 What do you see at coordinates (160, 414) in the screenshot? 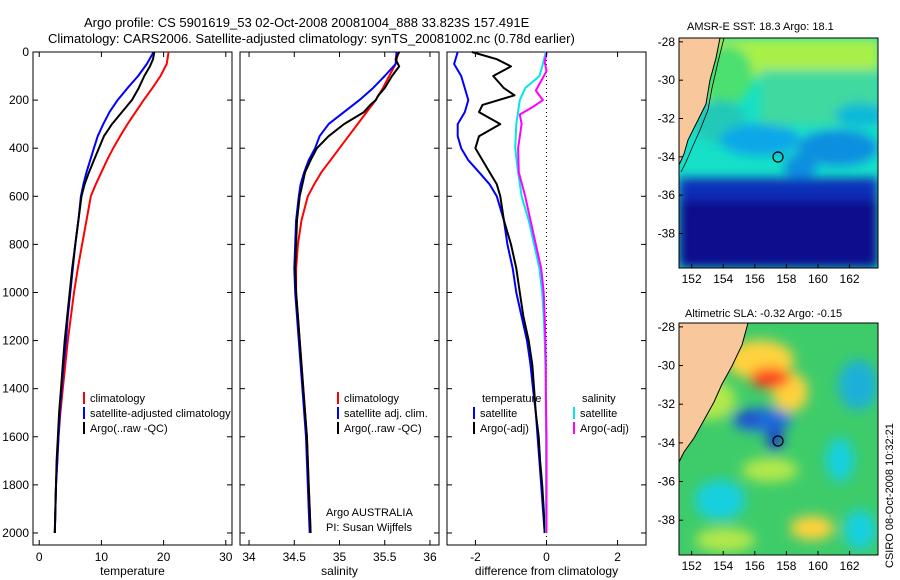
I see `legend-label-satellite: satellite-adjusted climatology` at bounding box center [160, 414].